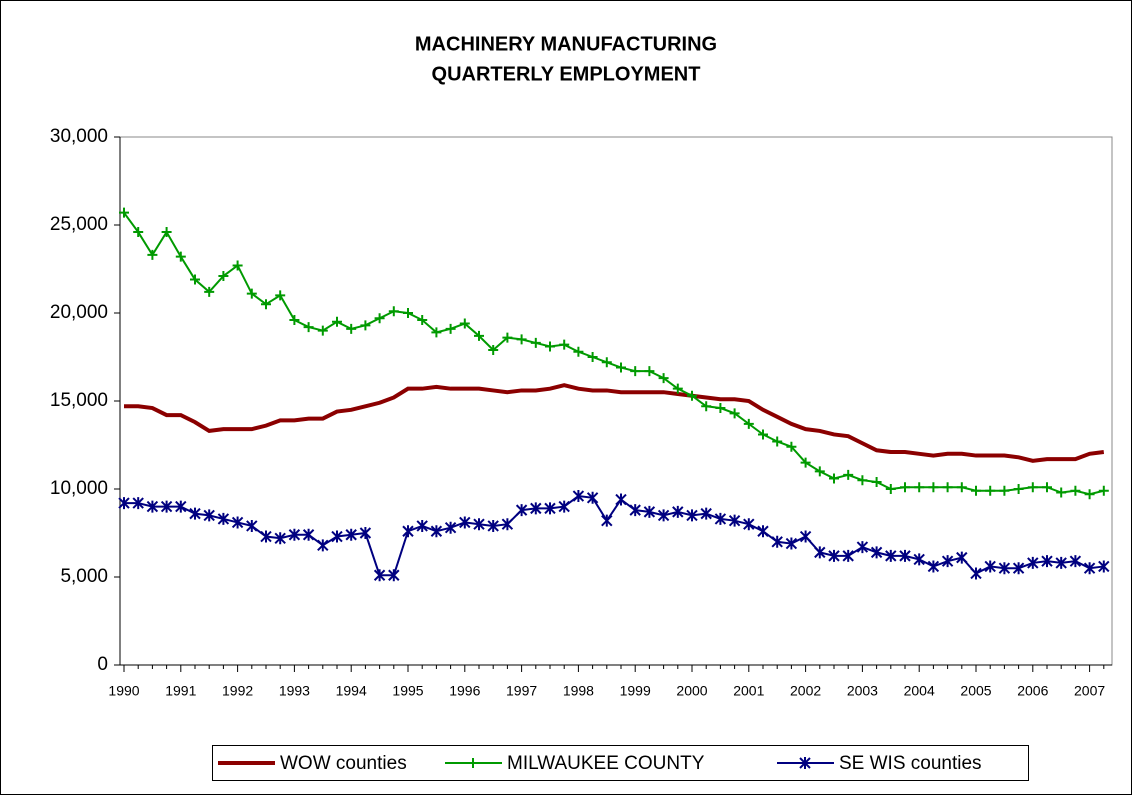  What do you see at coordinates (180, 691) in the screenshot?
I see `x-tick-label: 1991` at bounding box center [180, 691].